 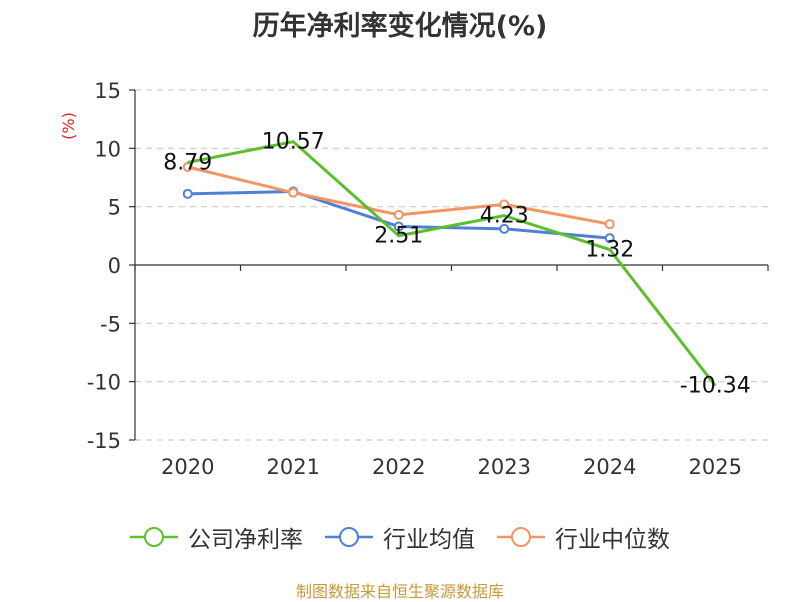 I want to click on legend-label: 行业中位数, so click(x=612, y=540).